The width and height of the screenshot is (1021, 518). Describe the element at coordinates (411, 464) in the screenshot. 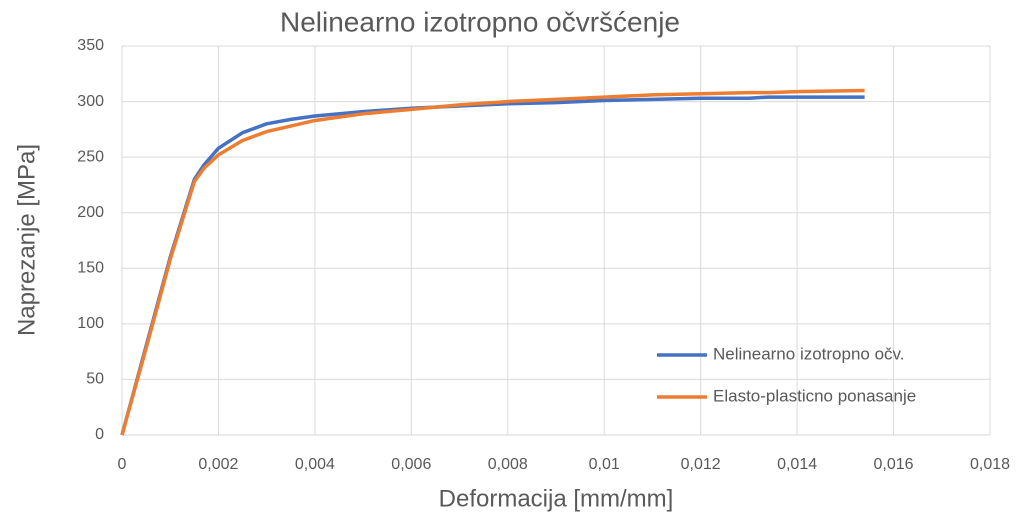

I see `x-tick-label: 0,006` at that location.